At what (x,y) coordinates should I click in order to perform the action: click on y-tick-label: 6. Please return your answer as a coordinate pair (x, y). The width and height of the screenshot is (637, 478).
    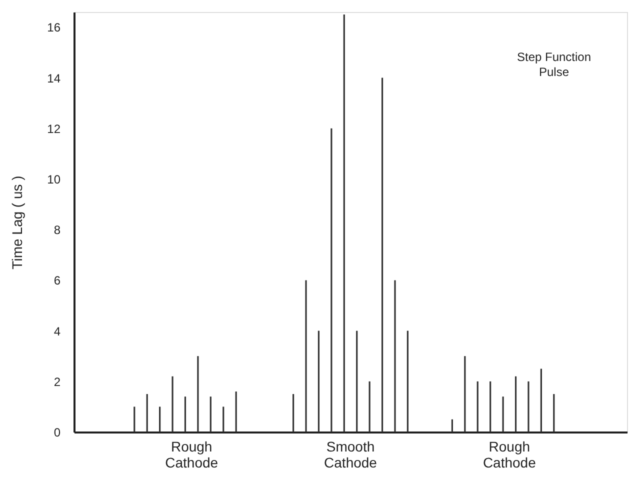
    Looking at the image, I should click on (57, 281).